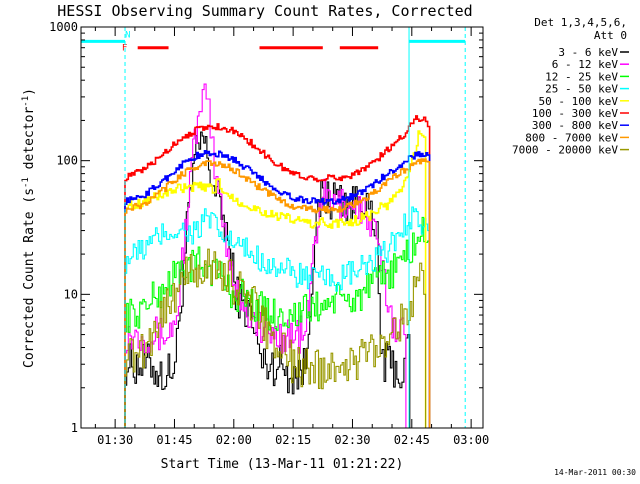 This screenshot has height=484, width=640. I want to click on legend-label: 6 - 12 keV, so click(585, 64).